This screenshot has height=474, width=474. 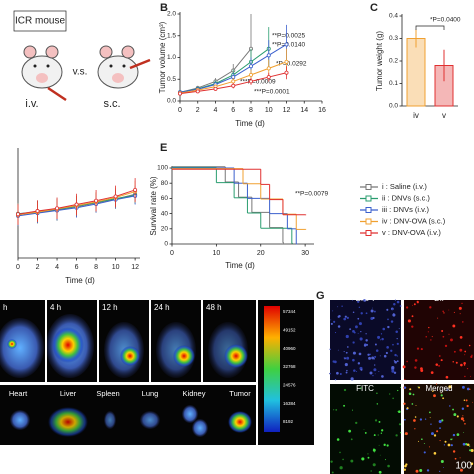 What do you see at coordinates (165, 229) in the screenshot?
I see `y-tick-label: 20` at bounding box center [165, 229].